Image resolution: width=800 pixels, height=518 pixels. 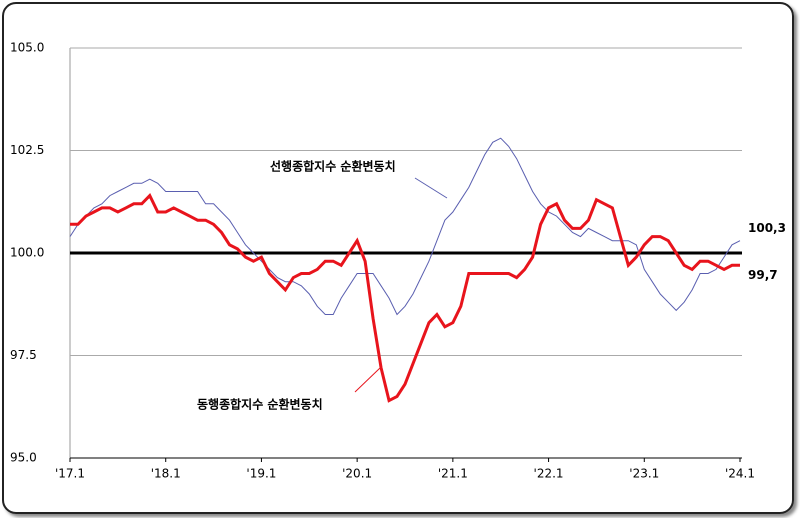 I want to click on x-tick-label: '18.1, so click(x=166, y=474).